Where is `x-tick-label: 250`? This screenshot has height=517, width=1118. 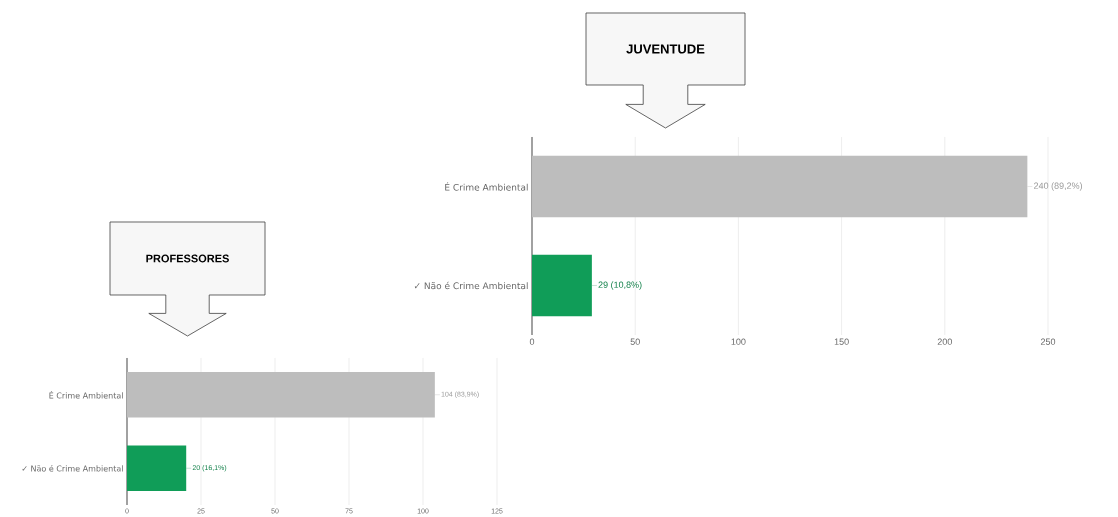
x-tick-label: 250 is located at coordinates (1048, 341).